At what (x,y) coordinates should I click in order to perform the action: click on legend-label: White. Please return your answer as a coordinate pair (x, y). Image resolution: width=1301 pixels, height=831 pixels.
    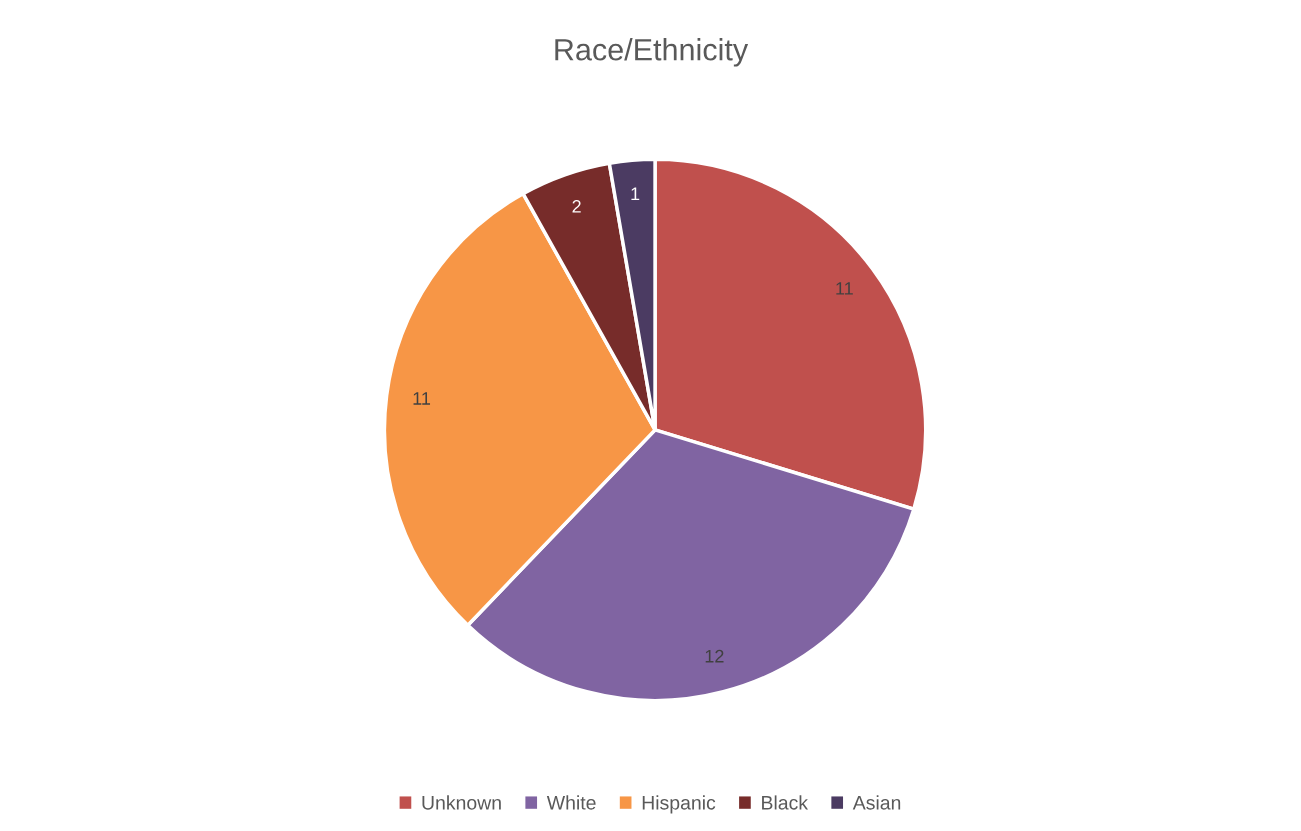
    Looking at the image, I should click on (571, 802).